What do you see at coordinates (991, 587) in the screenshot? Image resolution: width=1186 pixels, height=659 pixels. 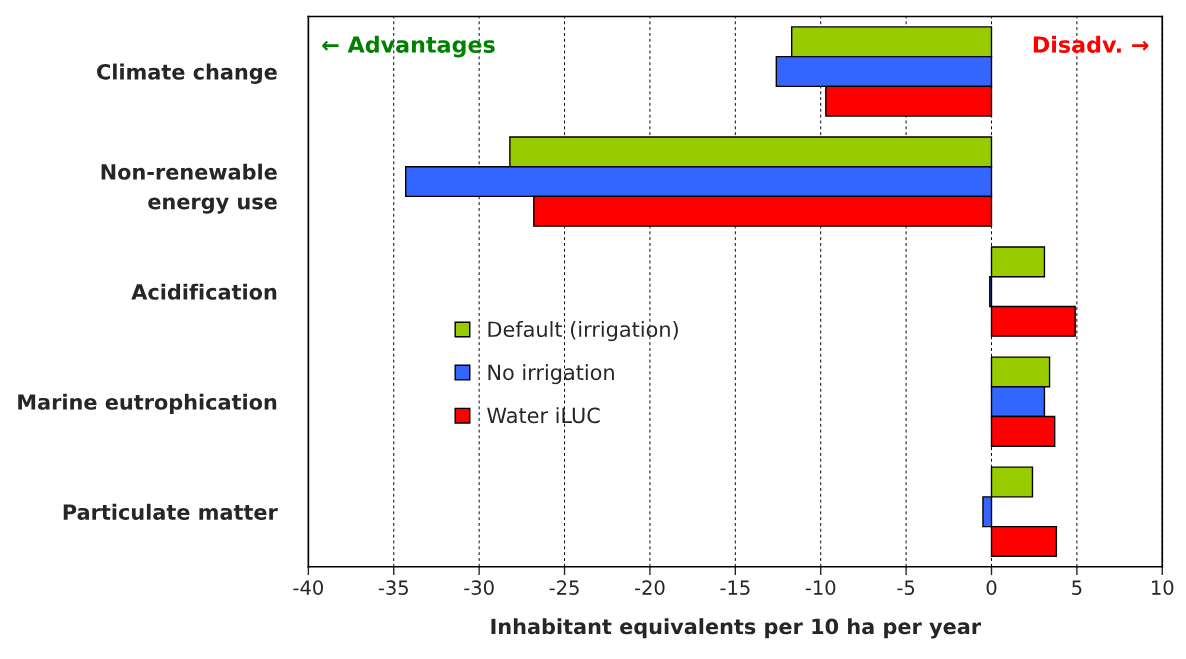 I see `x-tick-label: 0` at bounding box center [991, 587].